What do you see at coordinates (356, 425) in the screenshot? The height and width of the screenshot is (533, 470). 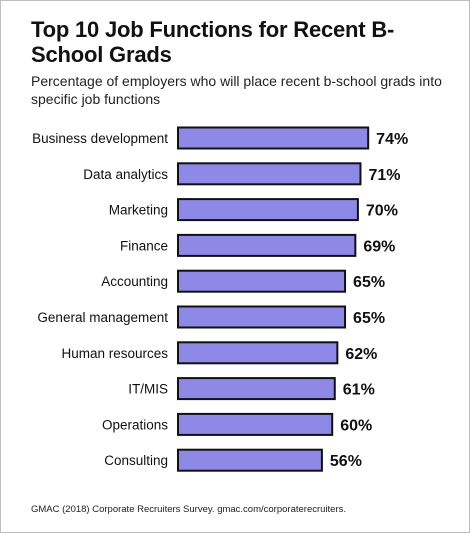 I see `value-label: 60%` at bounding box center [356, 425].